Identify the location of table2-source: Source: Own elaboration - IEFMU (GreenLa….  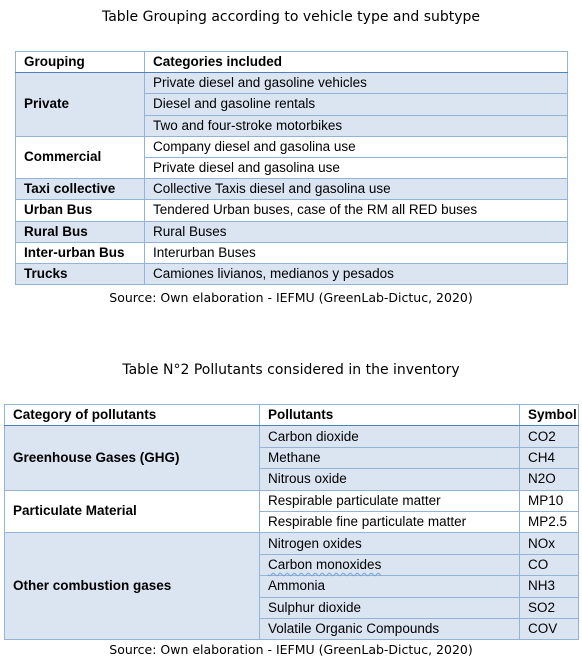
(291, 649).